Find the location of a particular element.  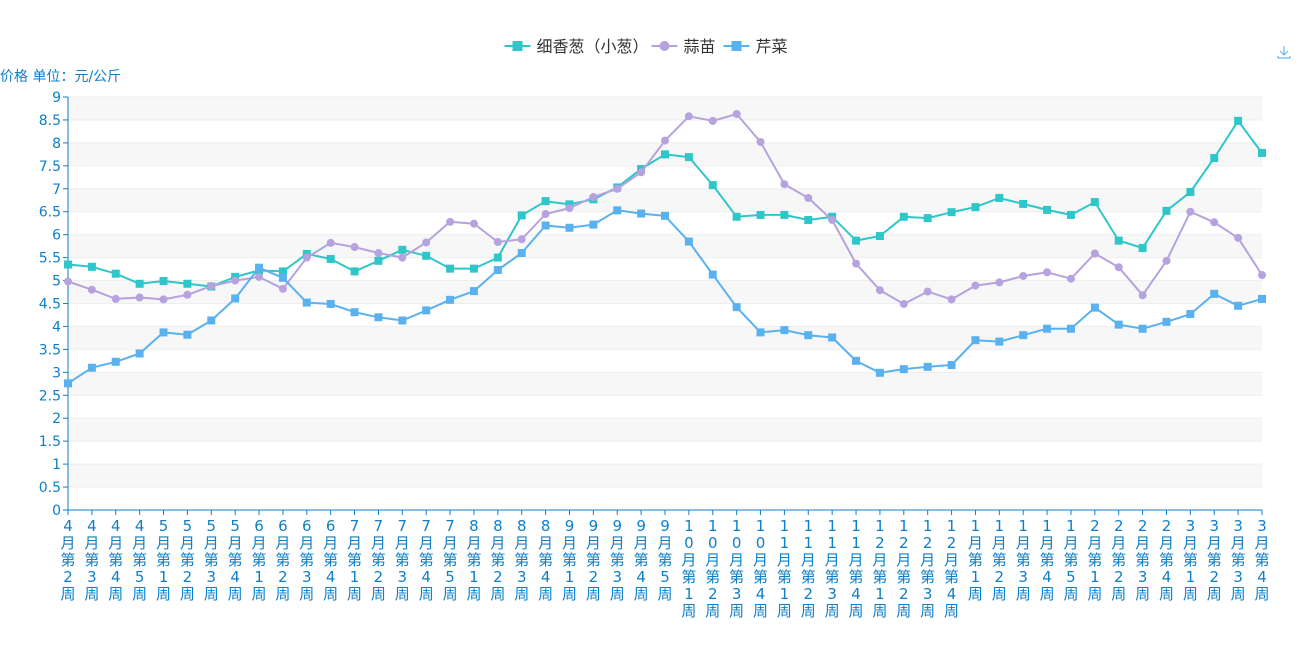

x-tick-label: 3 月第 1 周 is located at coordinates (1190, 560).